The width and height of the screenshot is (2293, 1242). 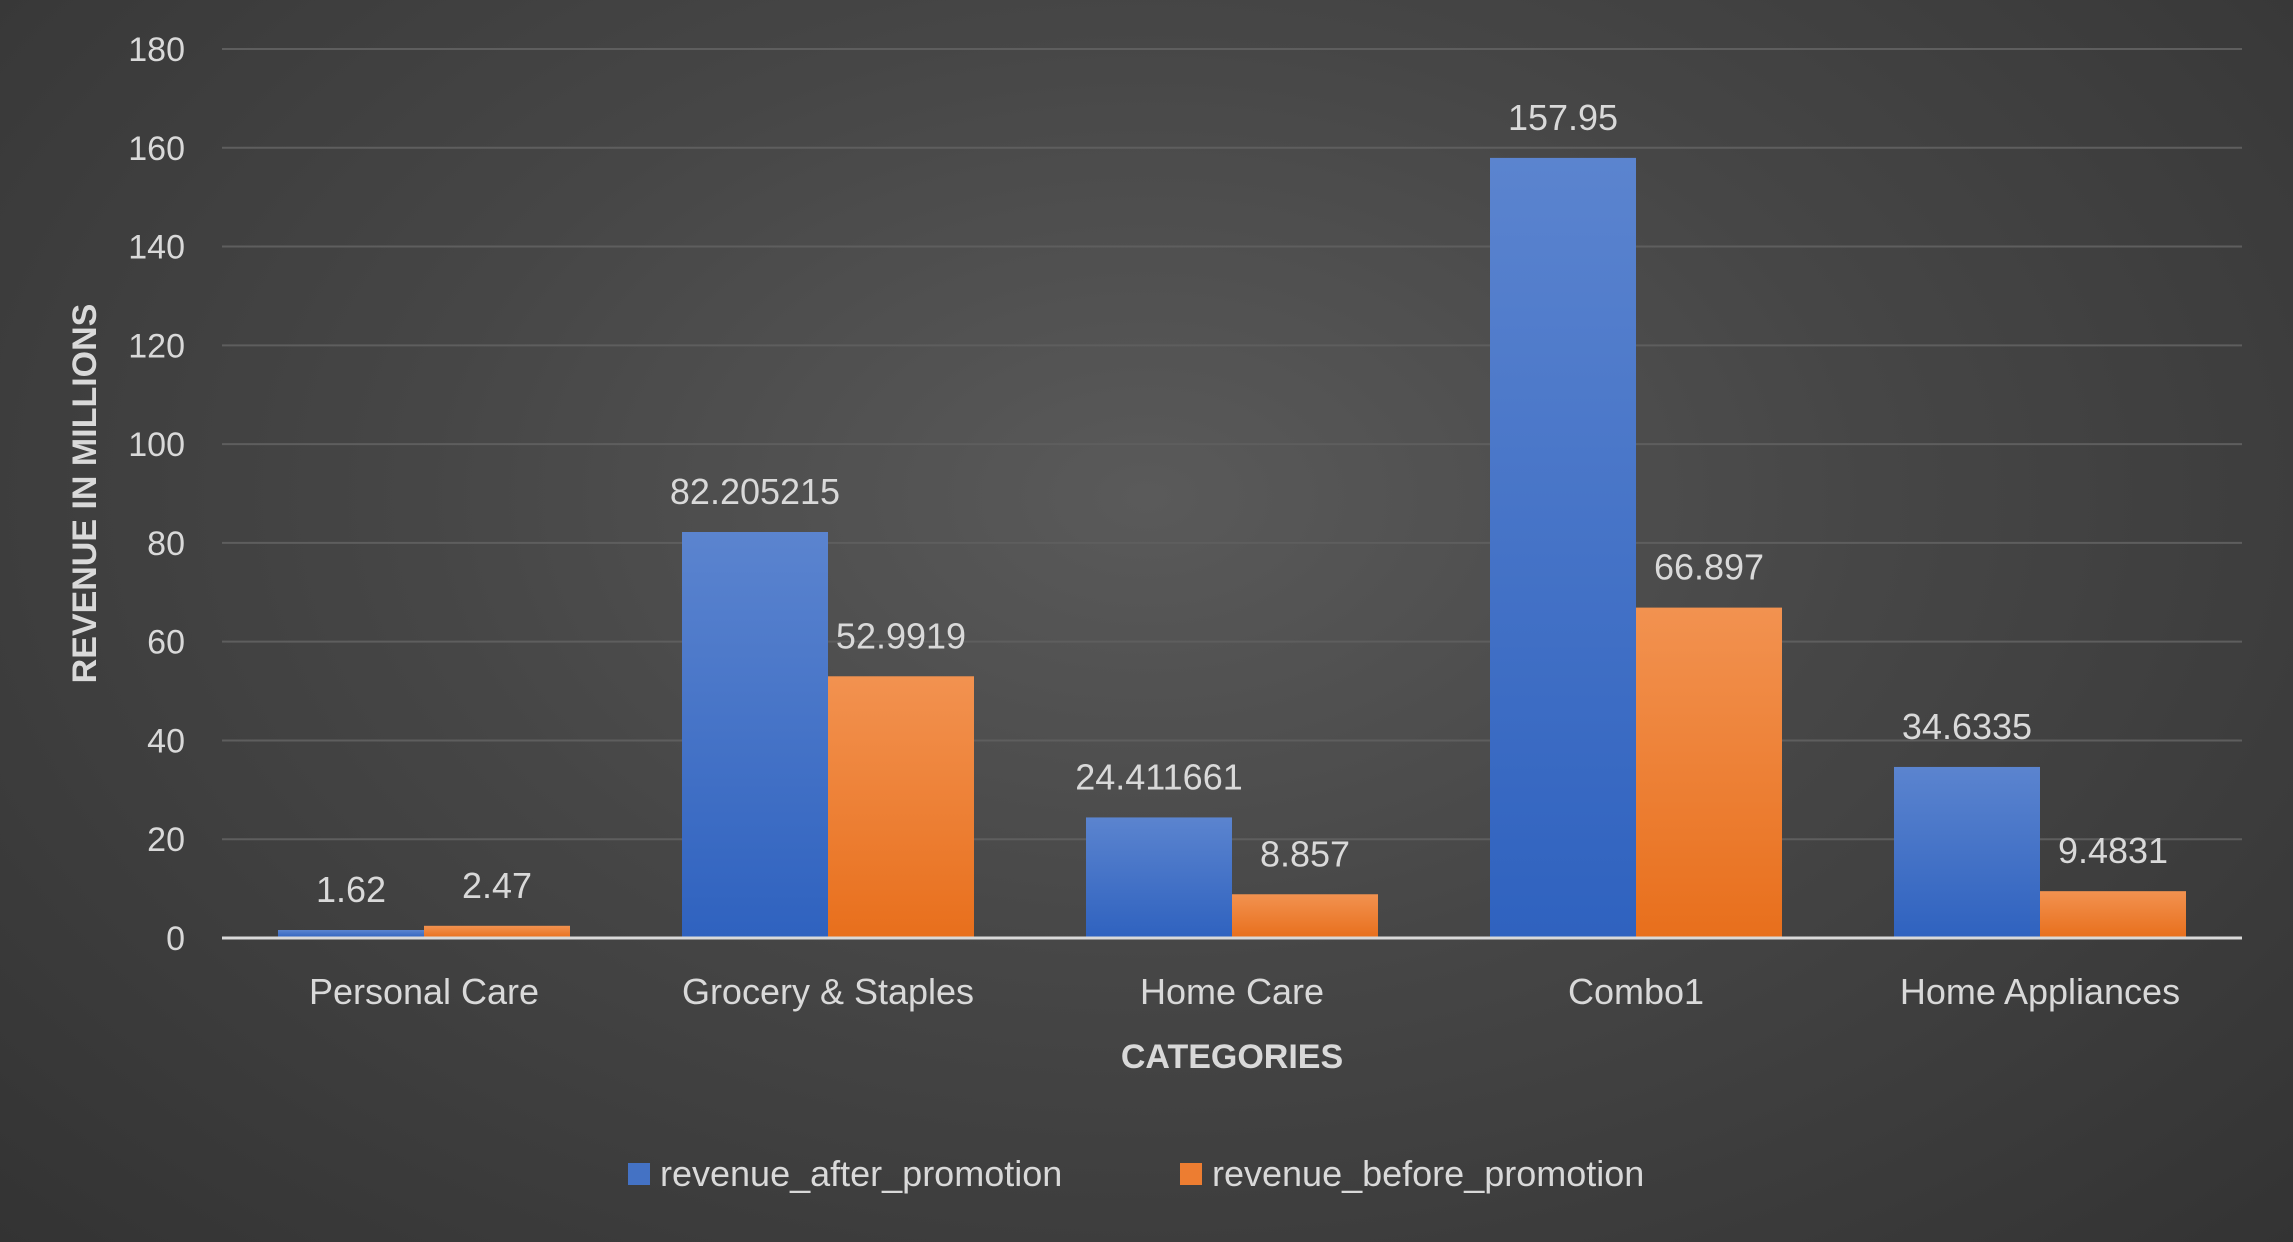 I want to click on data-label: 8.857, so click(x=1305, y=853).